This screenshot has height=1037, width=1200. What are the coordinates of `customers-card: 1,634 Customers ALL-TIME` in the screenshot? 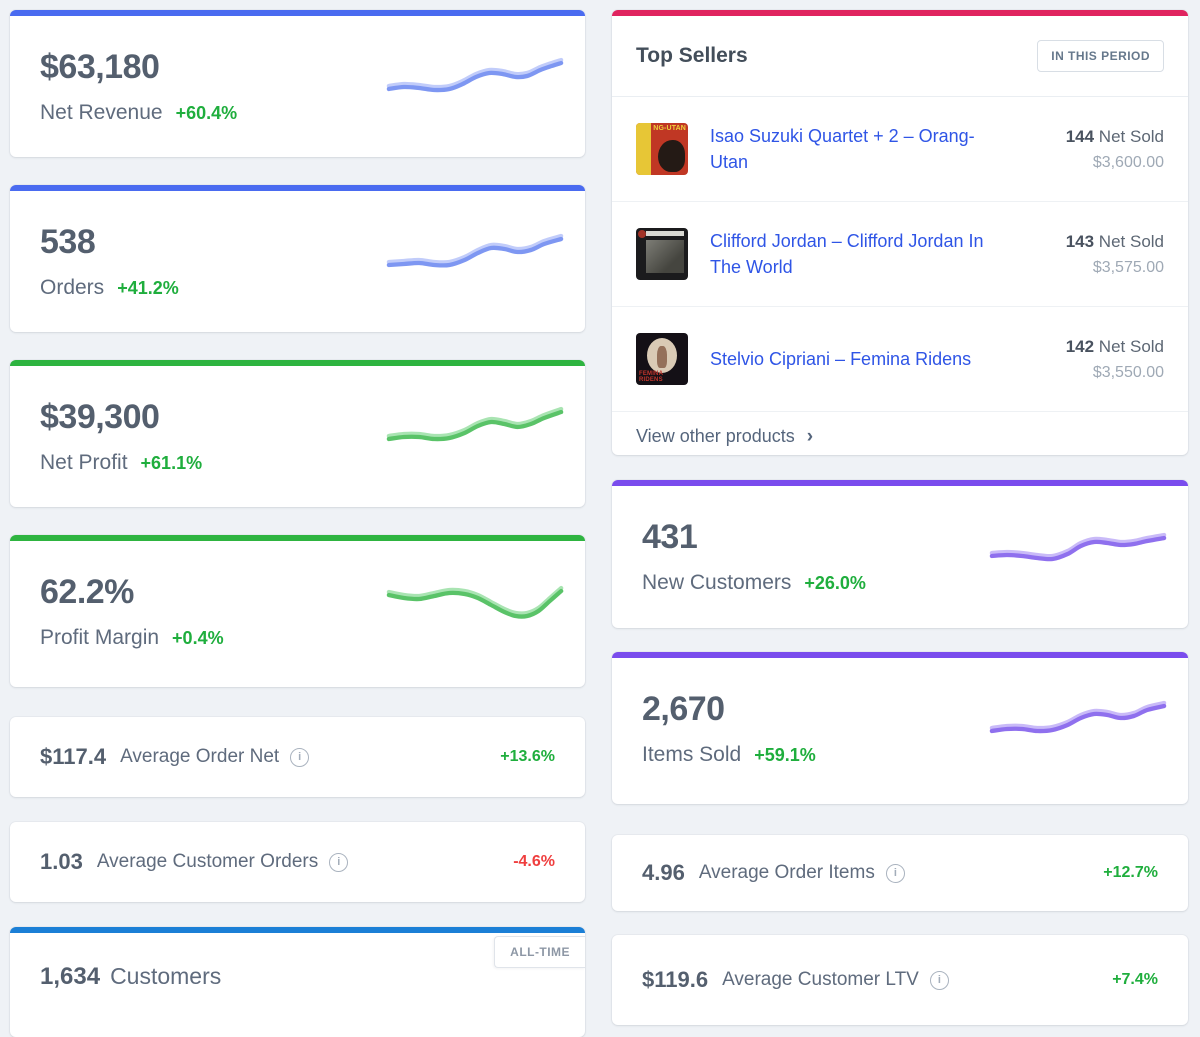 It's located at (297, 982).